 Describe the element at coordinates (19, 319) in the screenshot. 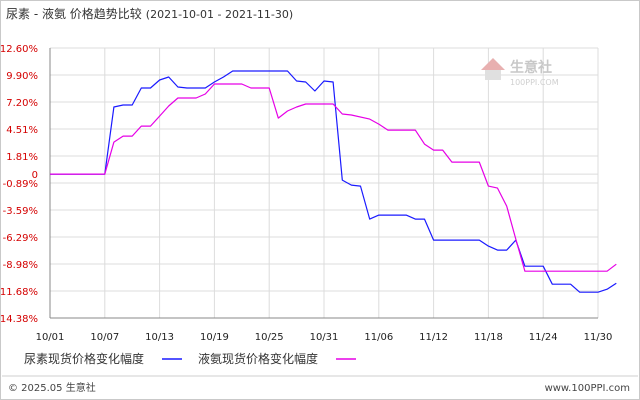

I see `y-tick-label: -14.38%` at that location.